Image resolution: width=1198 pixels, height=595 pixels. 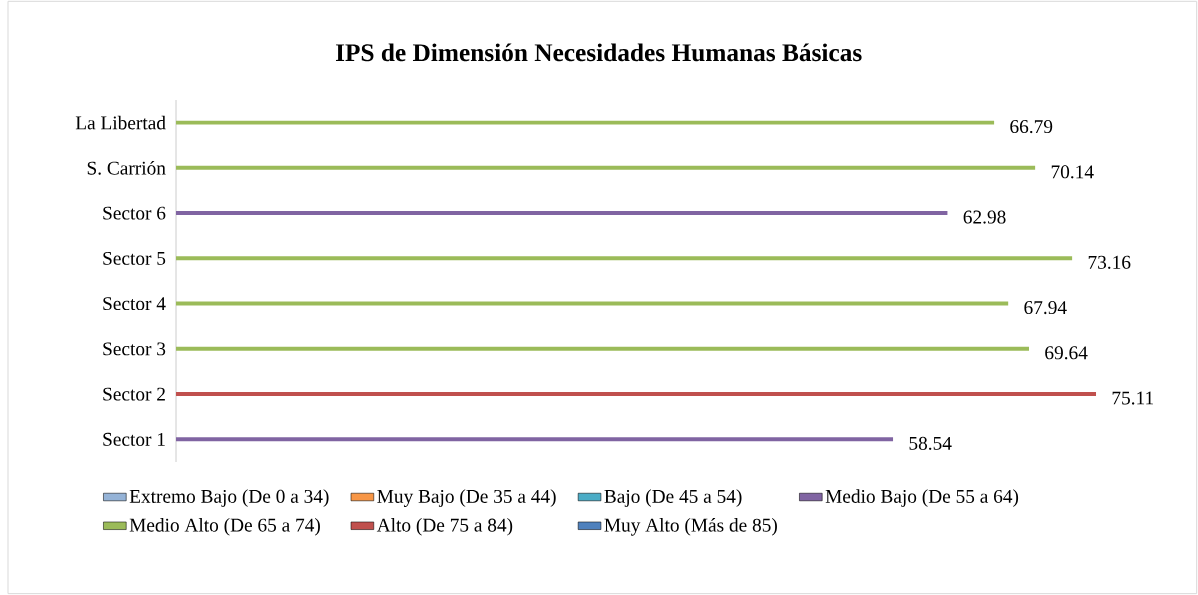 I want to click on y-tick-label: Sector 4, so click(x=134, y=304).